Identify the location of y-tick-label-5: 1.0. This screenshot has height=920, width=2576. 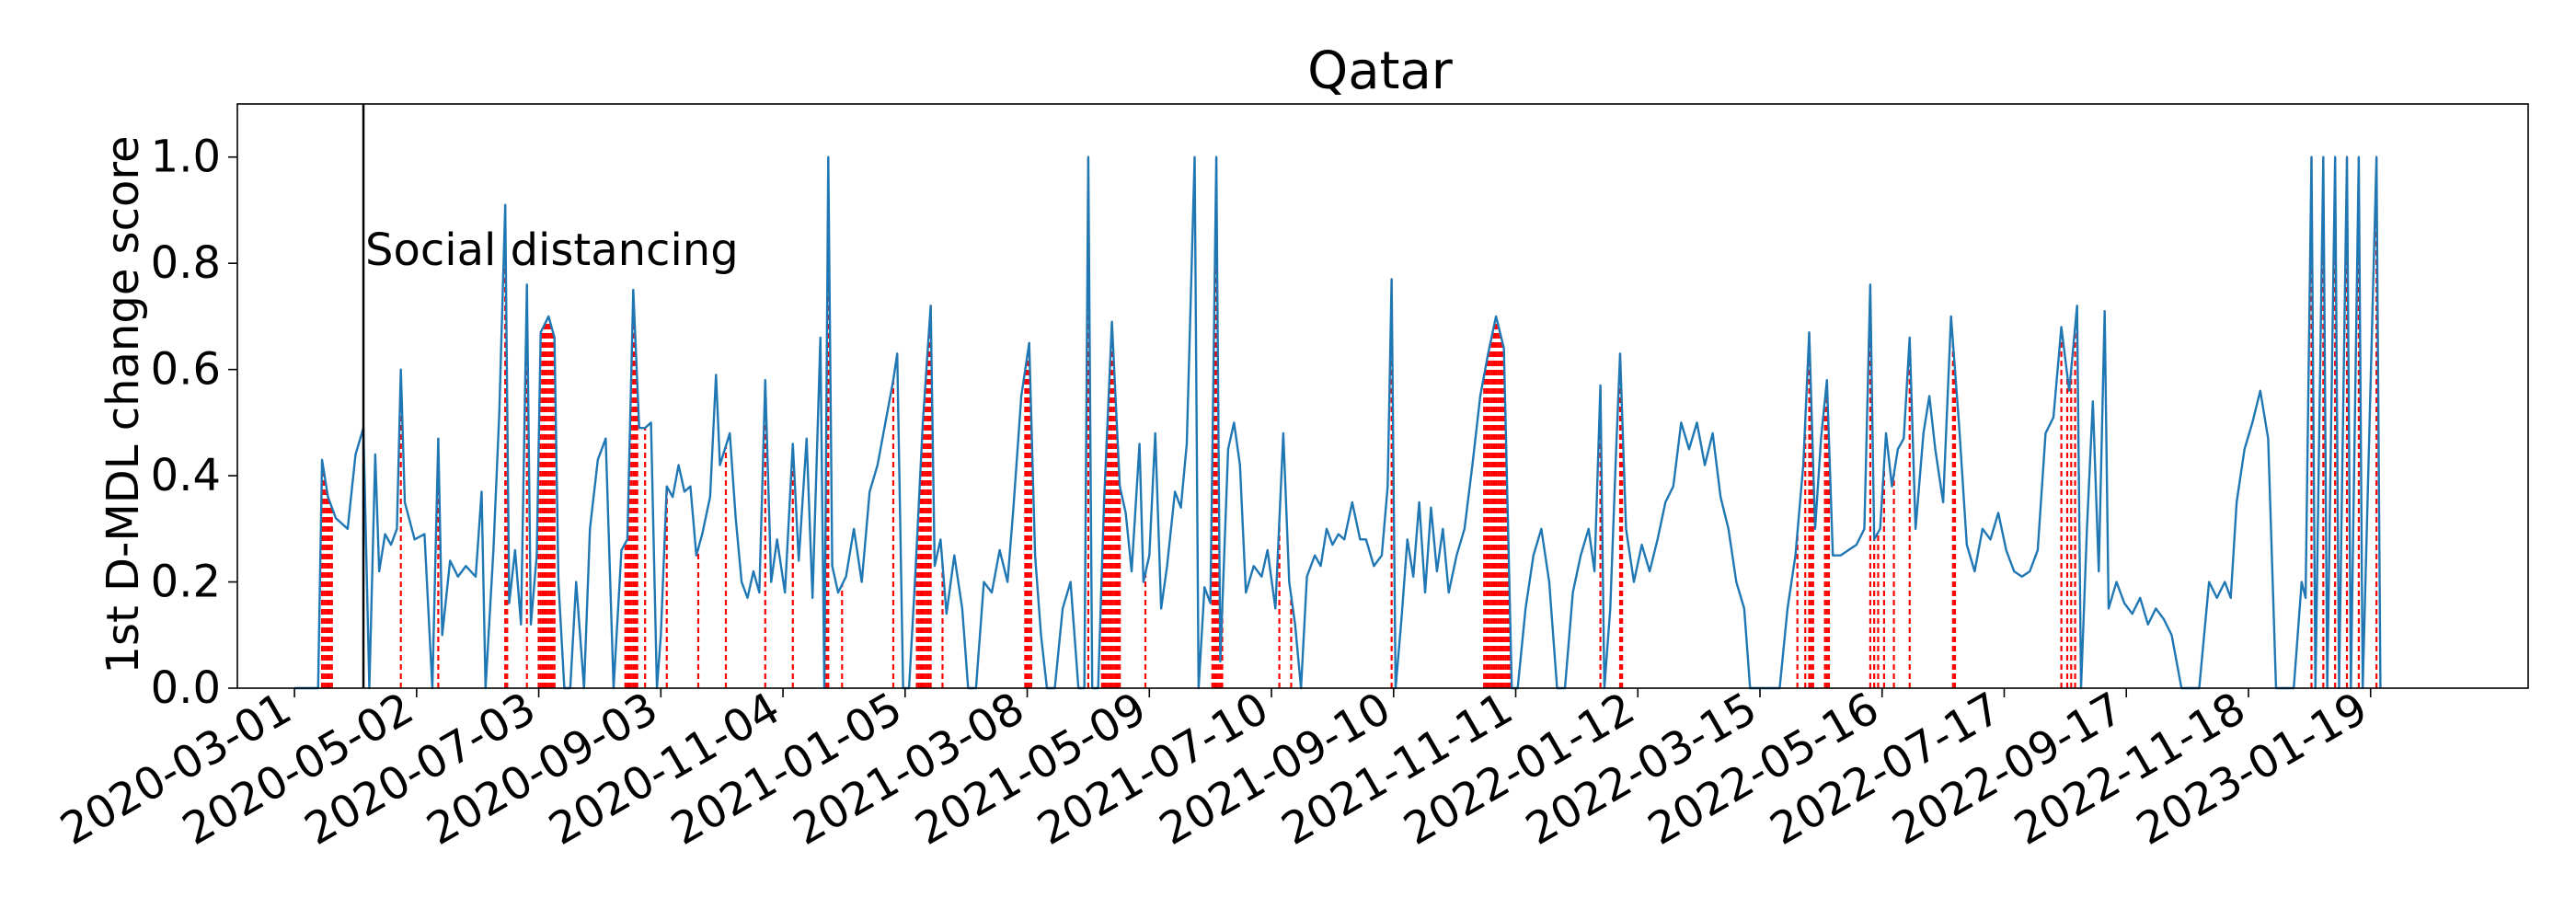
(186, 157).